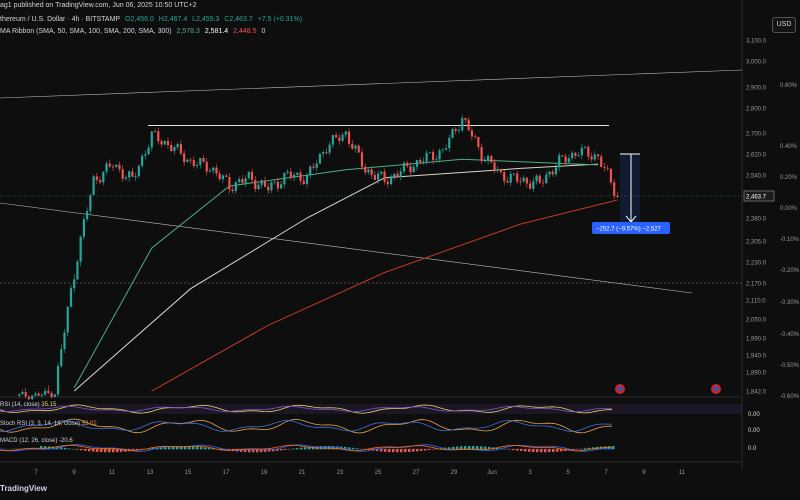 The width and height of the screenshot is (800, 500). Describe the element at coordinates (48, 424) in the screenshot. I see `stoch-label: Stoch RSI (3, 3, 14, 14, close) 53.02` at that location.